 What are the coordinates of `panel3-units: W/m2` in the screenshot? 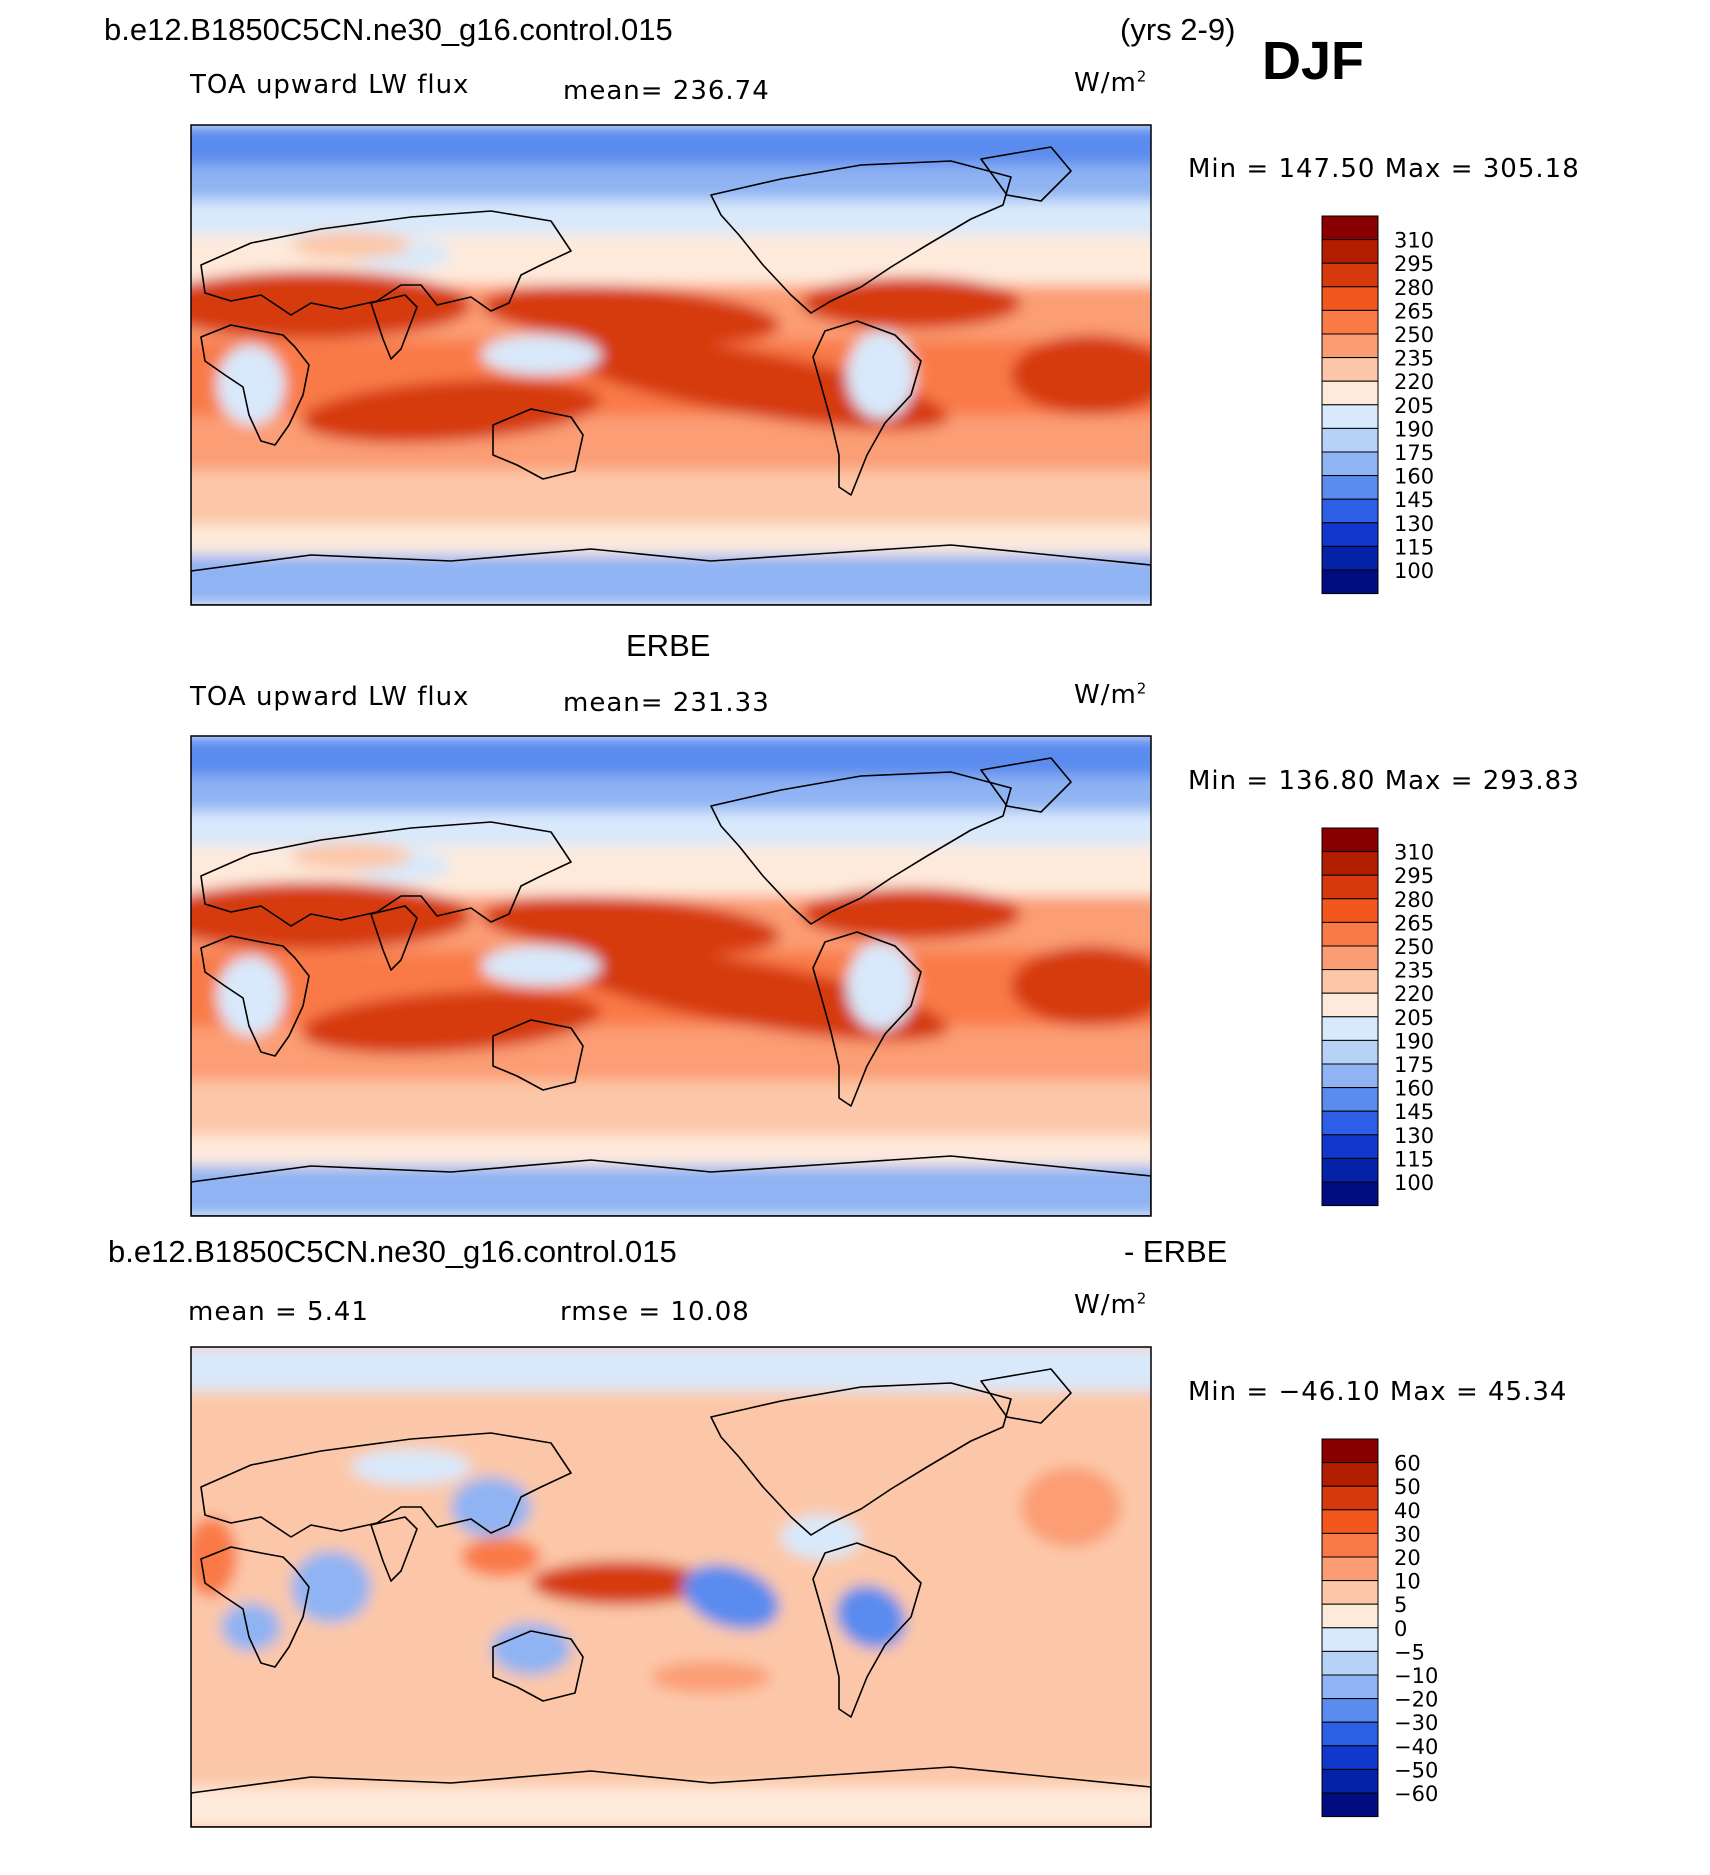 It's located at (1111, 1304).